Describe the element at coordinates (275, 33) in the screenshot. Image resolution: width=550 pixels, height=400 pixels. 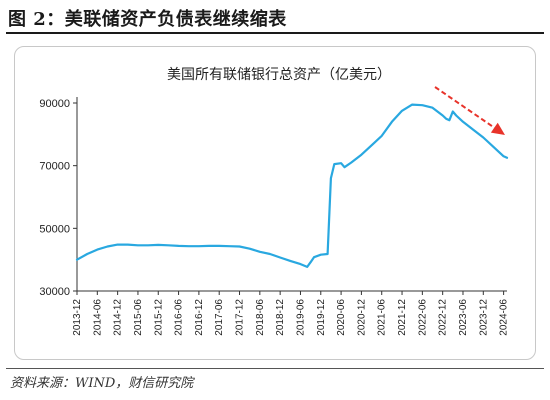
I see `title-rule` at that location.